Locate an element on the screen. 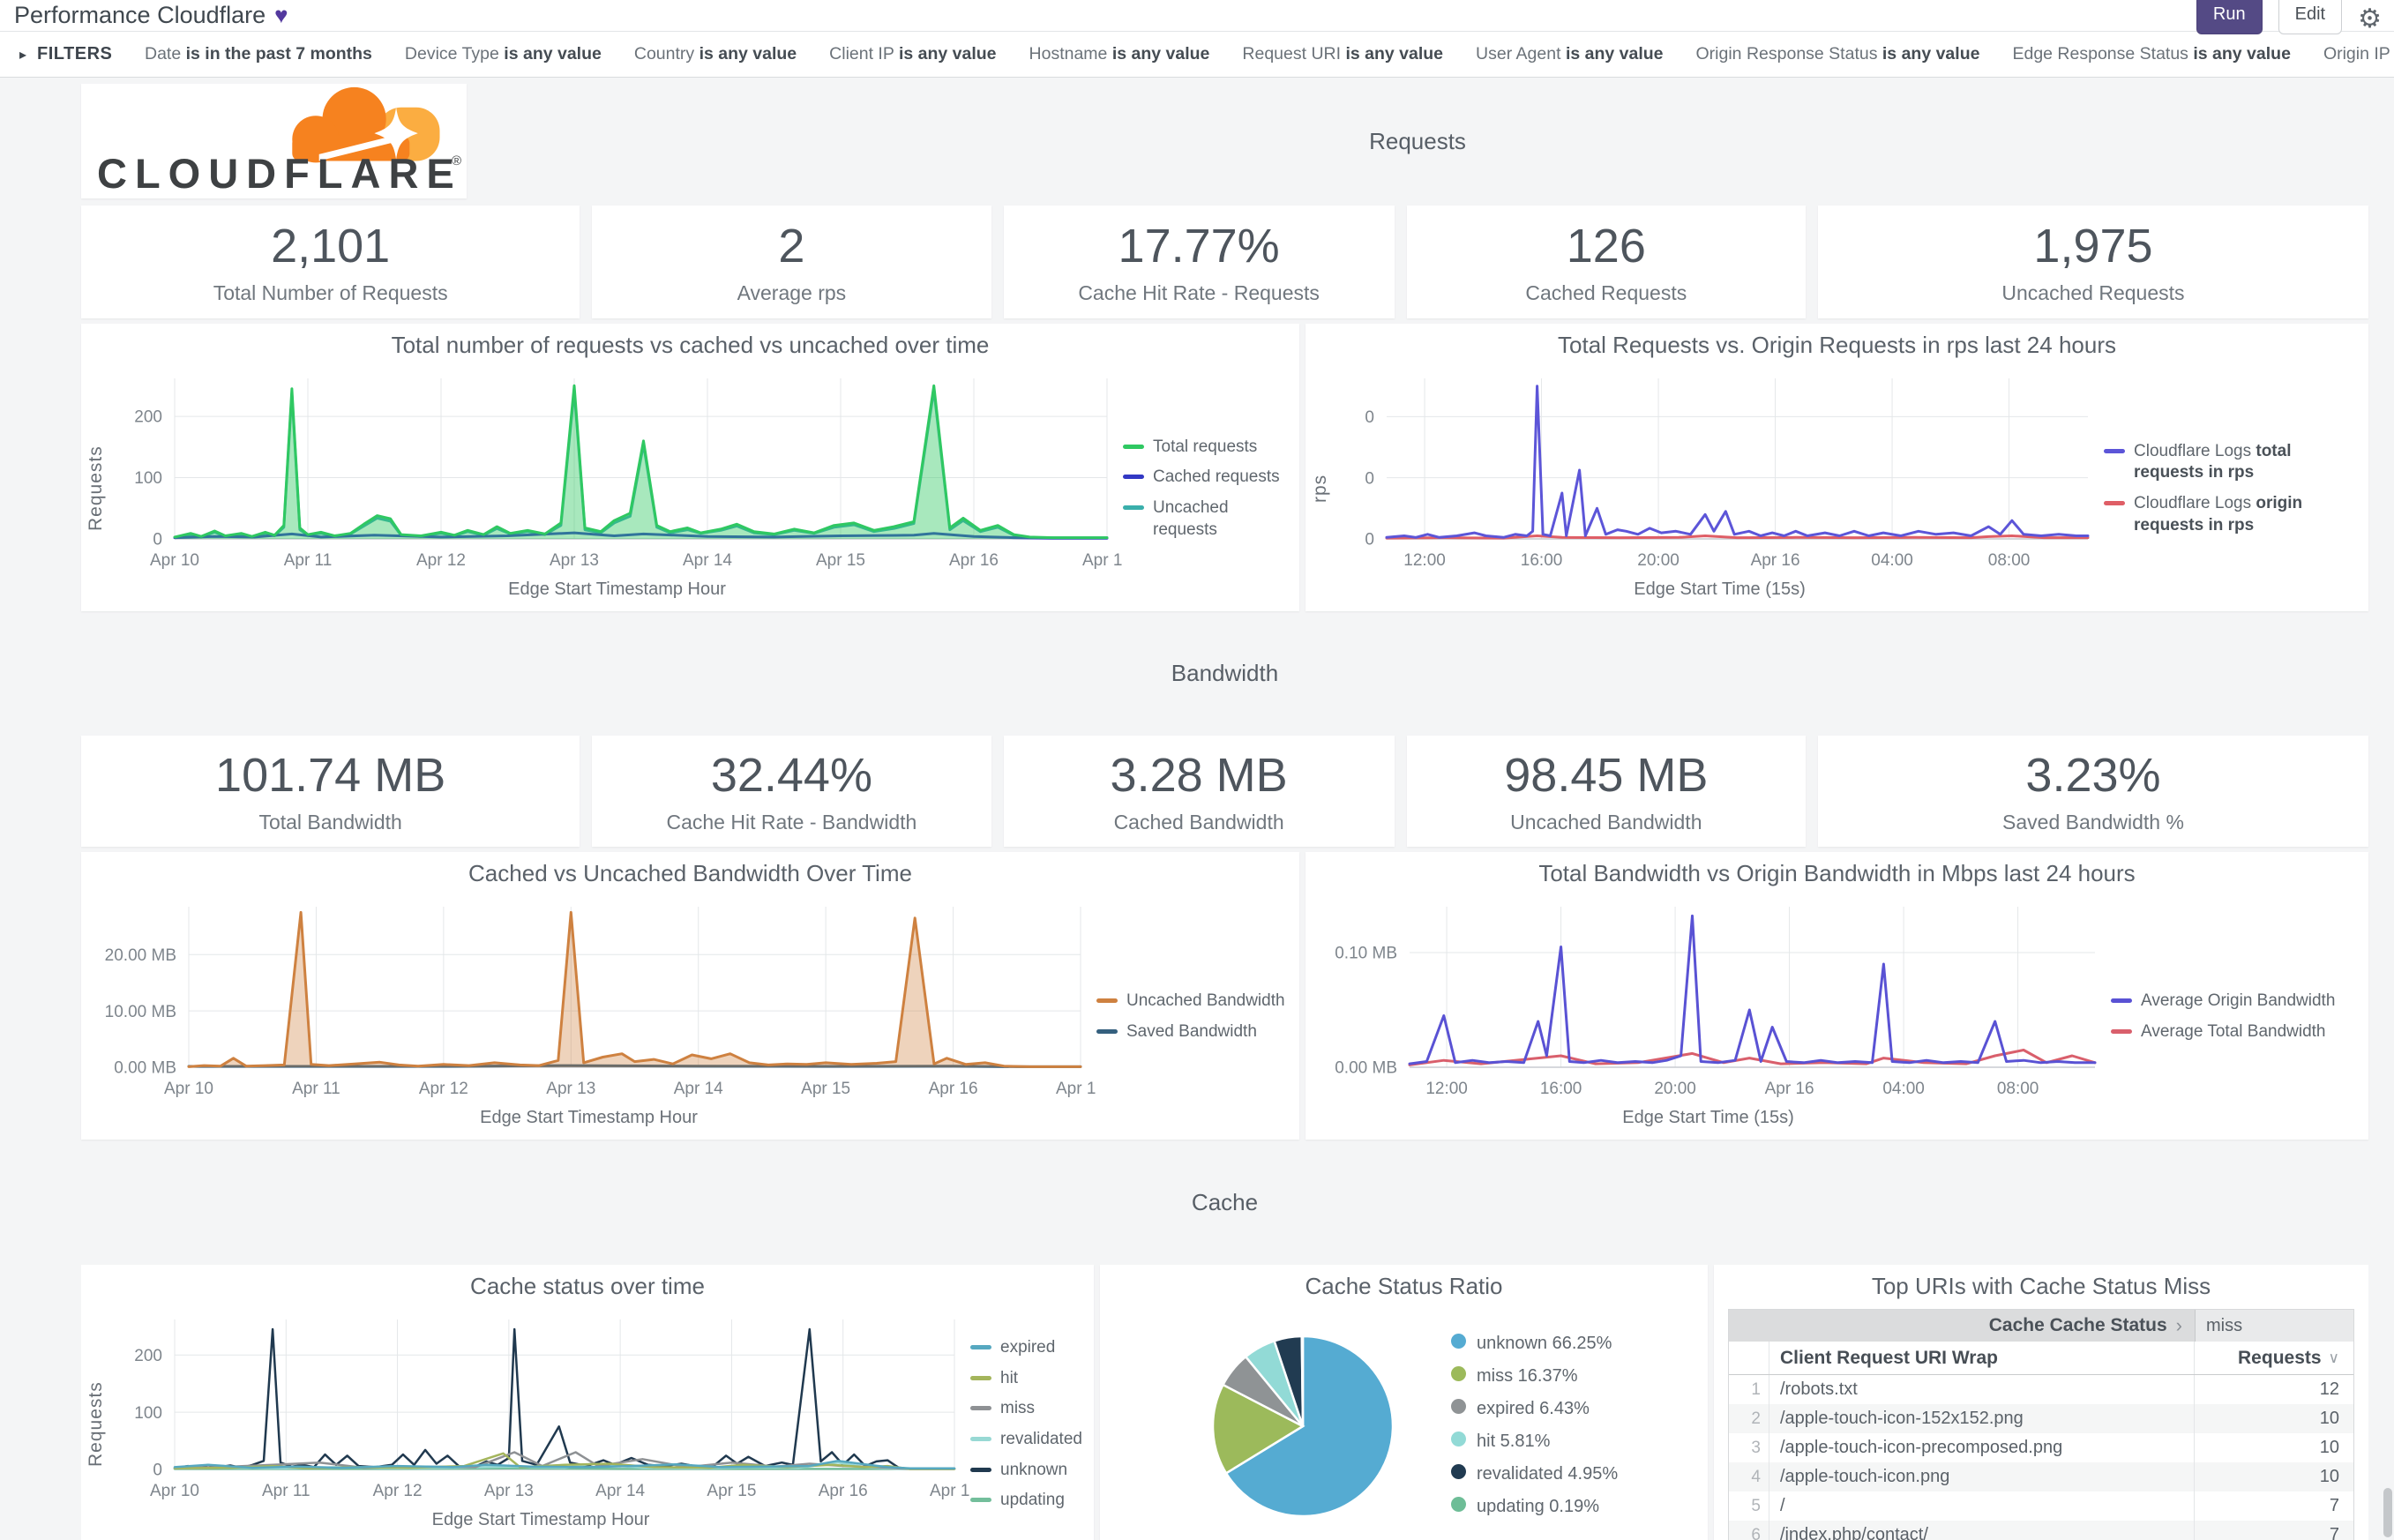 This screenshot has width=2394, height=1540. filter-chip-request-uri: Request URI is any value is located at coordinates (1343, 54).